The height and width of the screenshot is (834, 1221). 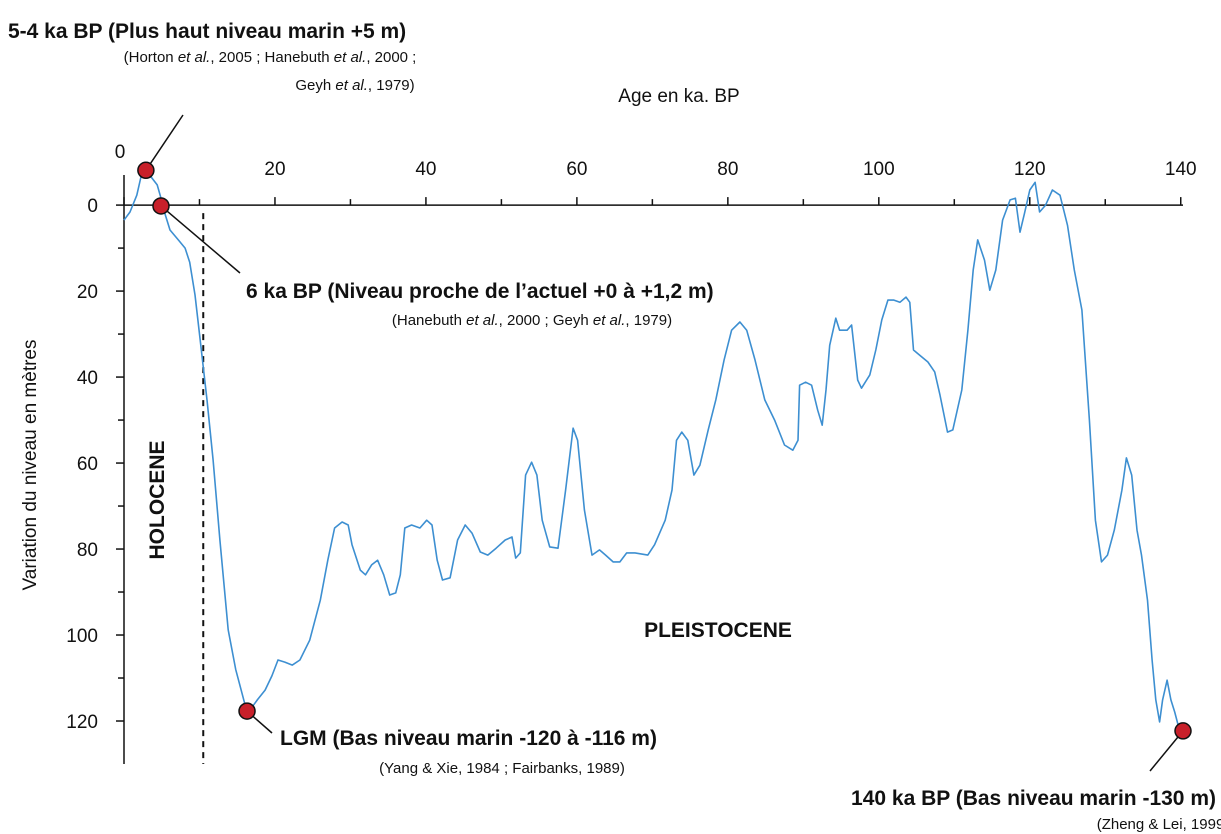 I want to click on period-label: HOLOCENE, so click(x=157, y=499).